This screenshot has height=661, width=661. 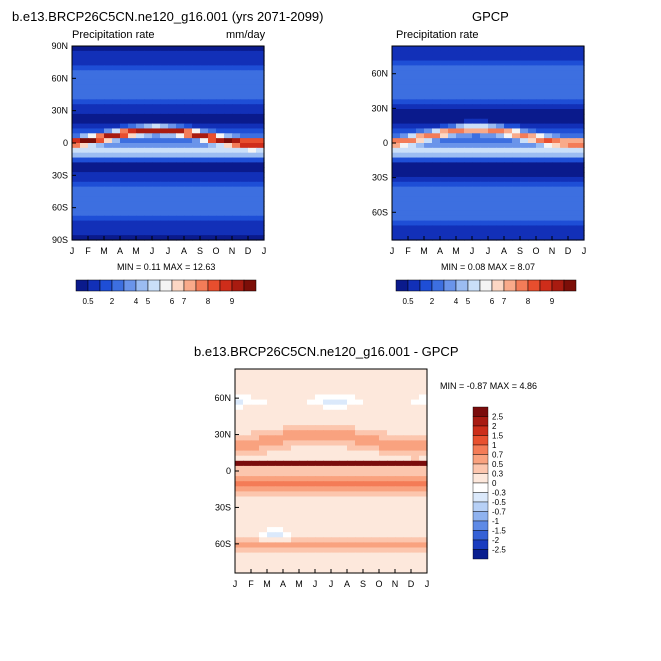 I want to click on heatmap-cells, so click(x=331, y=471).